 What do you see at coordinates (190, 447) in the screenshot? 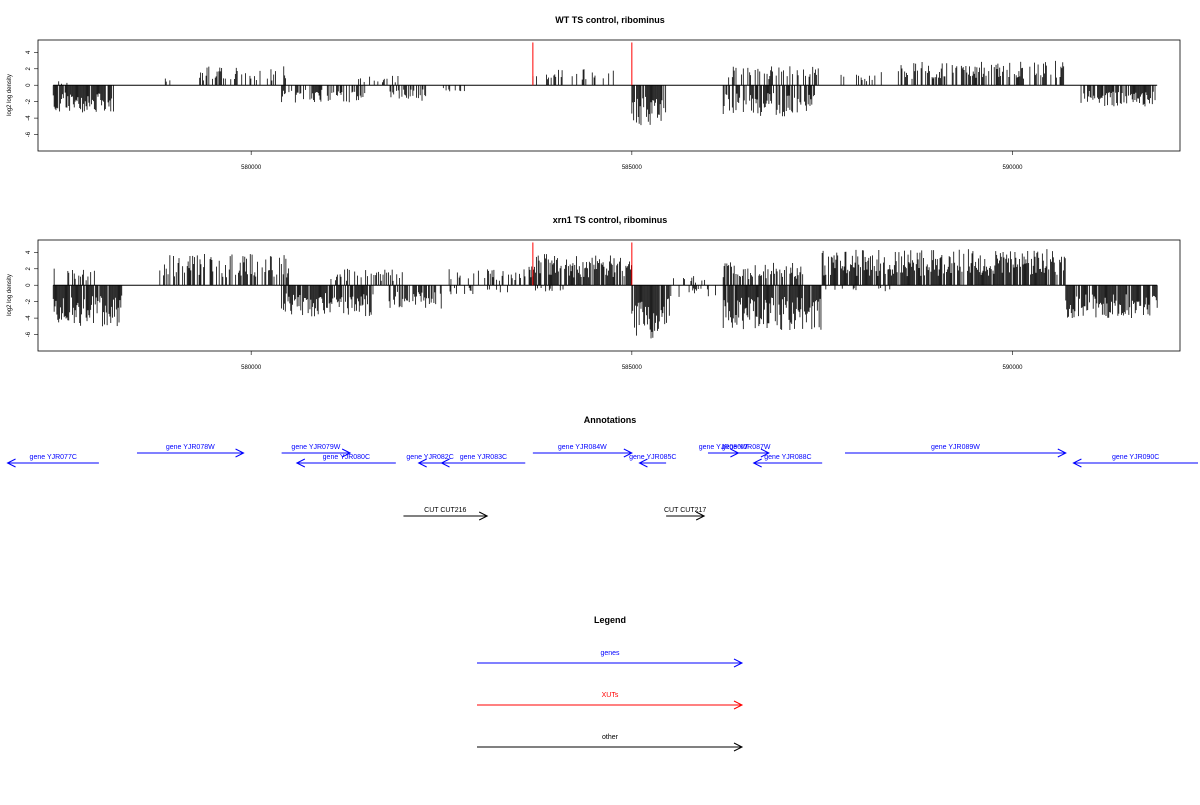
I see `annotation-label: gene YJR078W` at bounding box center [190, 447].